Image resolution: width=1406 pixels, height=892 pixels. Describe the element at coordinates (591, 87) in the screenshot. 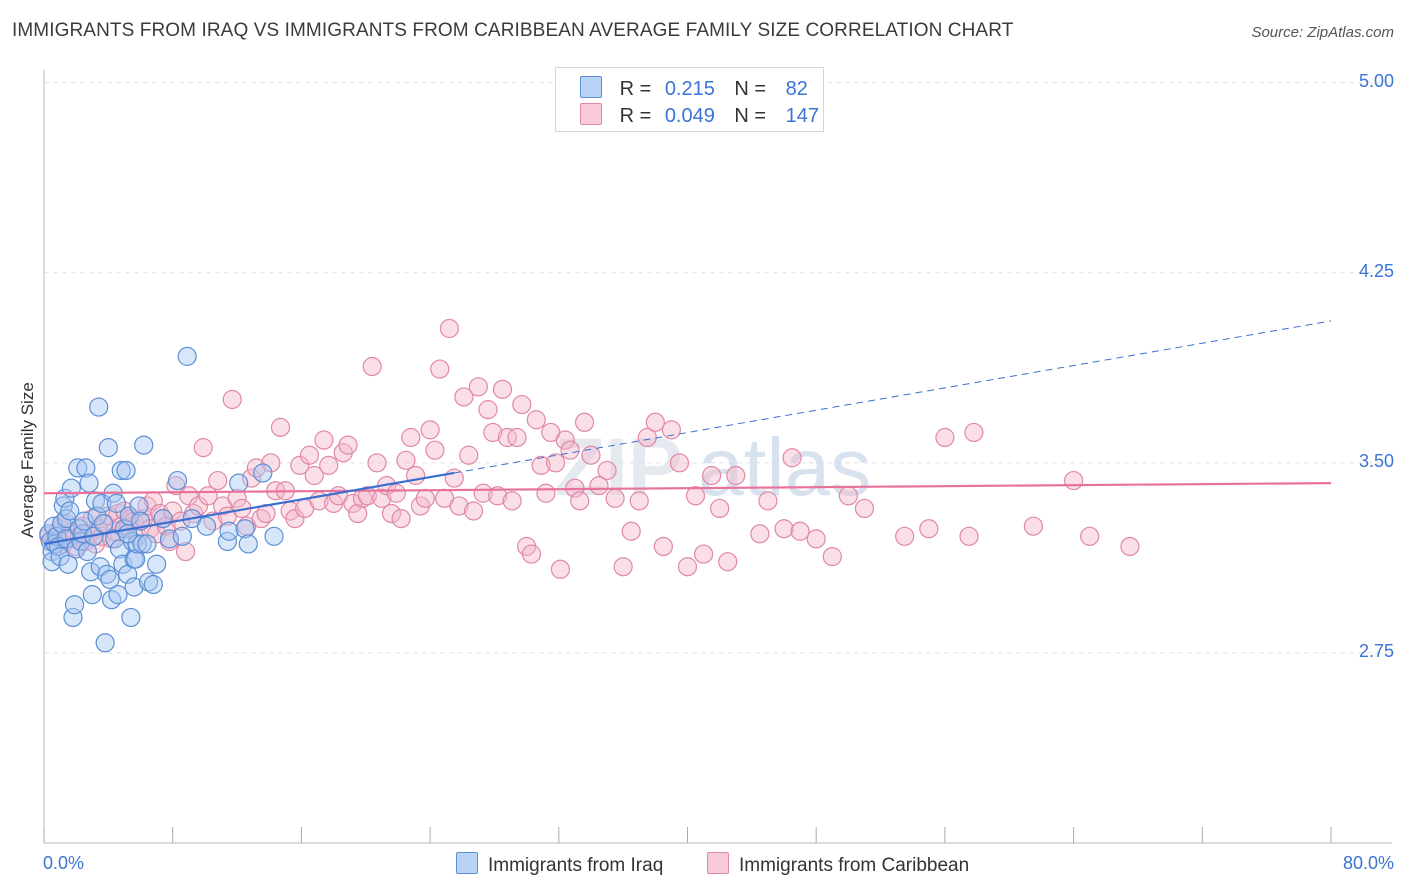

I see `legend-swatch-iraq` at that location.